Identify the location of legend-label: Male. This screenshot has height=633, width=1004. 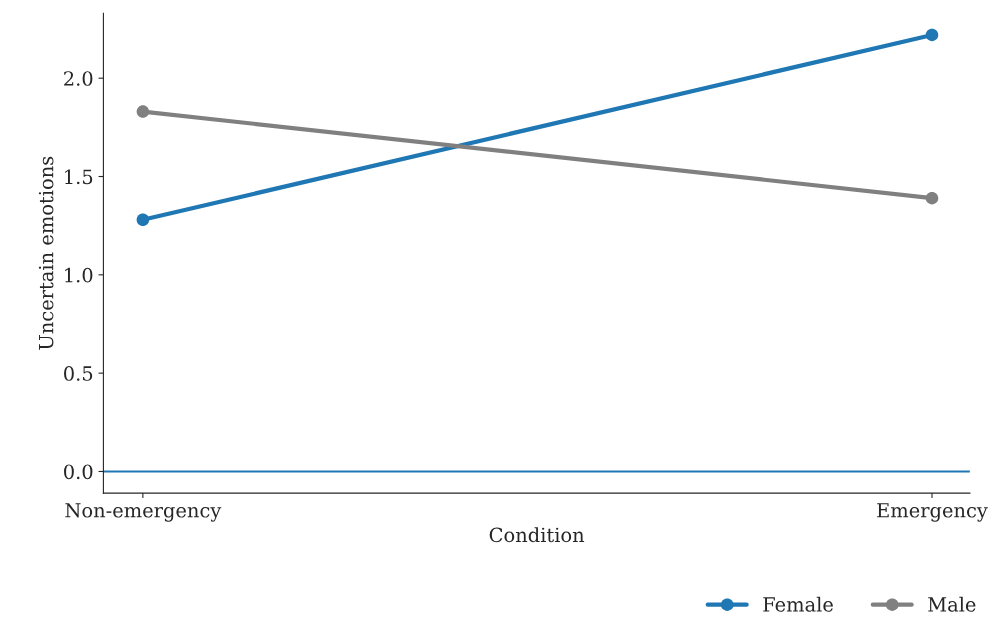
(952, 604).